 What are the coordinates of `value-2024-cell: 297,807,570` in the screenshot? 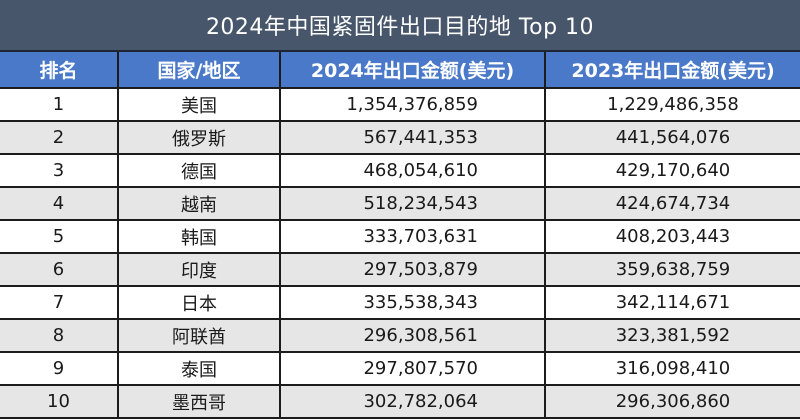 It's located at (412, 368).